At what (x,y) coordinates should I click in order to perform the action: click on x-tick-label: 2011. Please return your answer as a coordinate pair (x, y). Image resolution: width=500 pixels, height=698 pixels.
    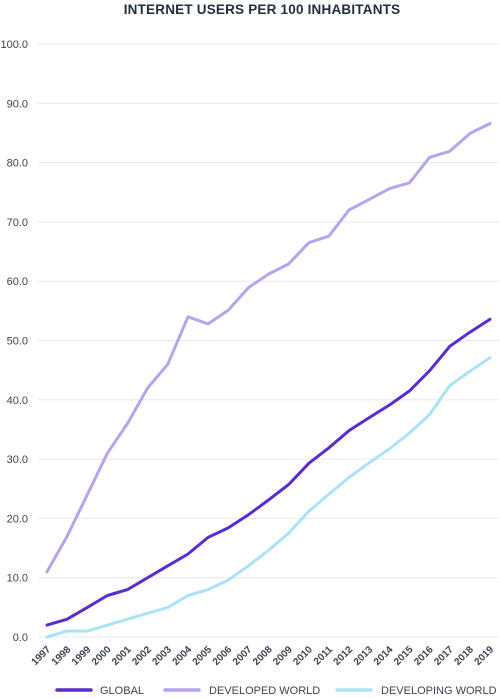
    Looking at the image, I should click on (323, 655).